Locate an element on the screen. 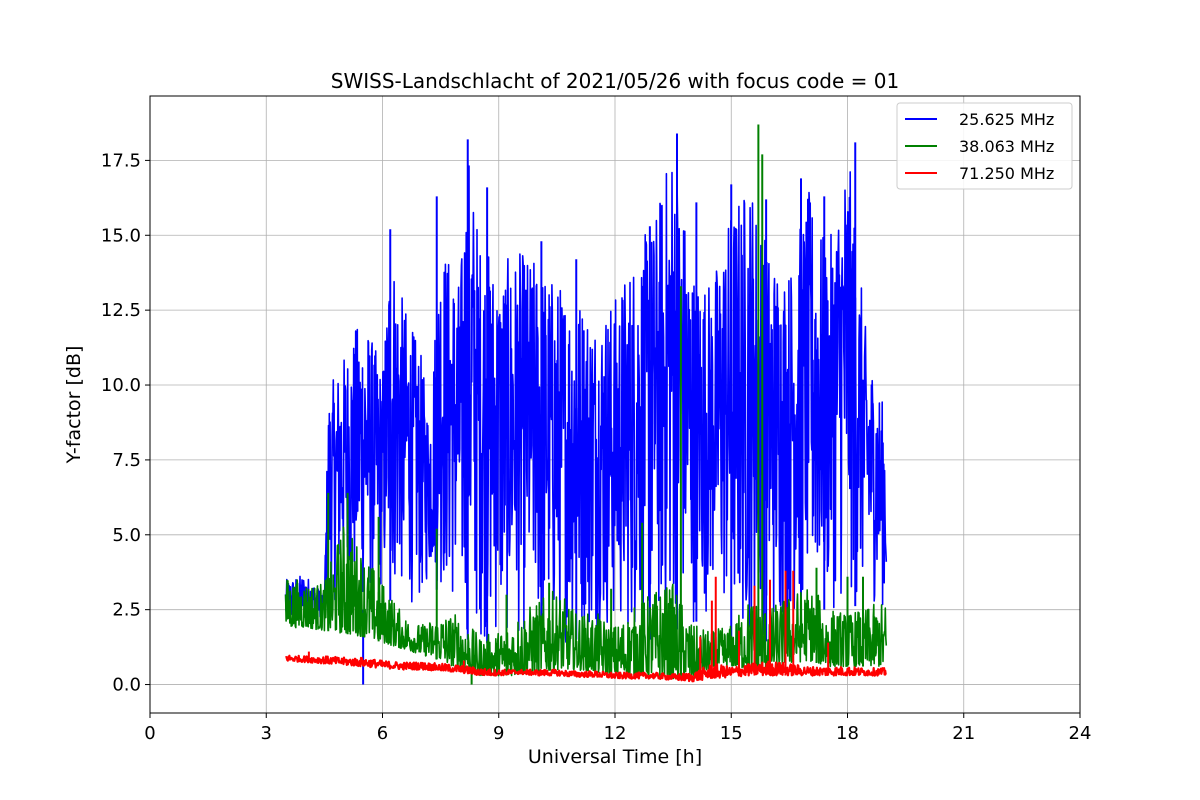 This screenshot has height=800, width=1200. x-tick-label: 15 is located at coordinates (731, 733).